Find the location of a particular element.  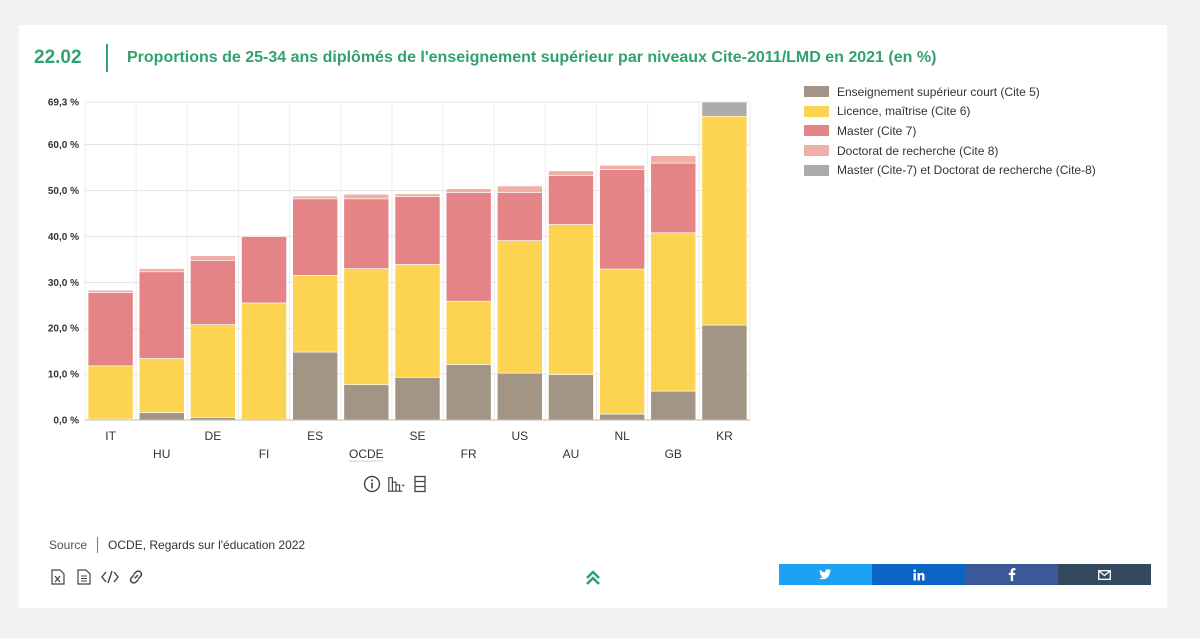

x-tick-label: AU is located at coordinates (571, 454).